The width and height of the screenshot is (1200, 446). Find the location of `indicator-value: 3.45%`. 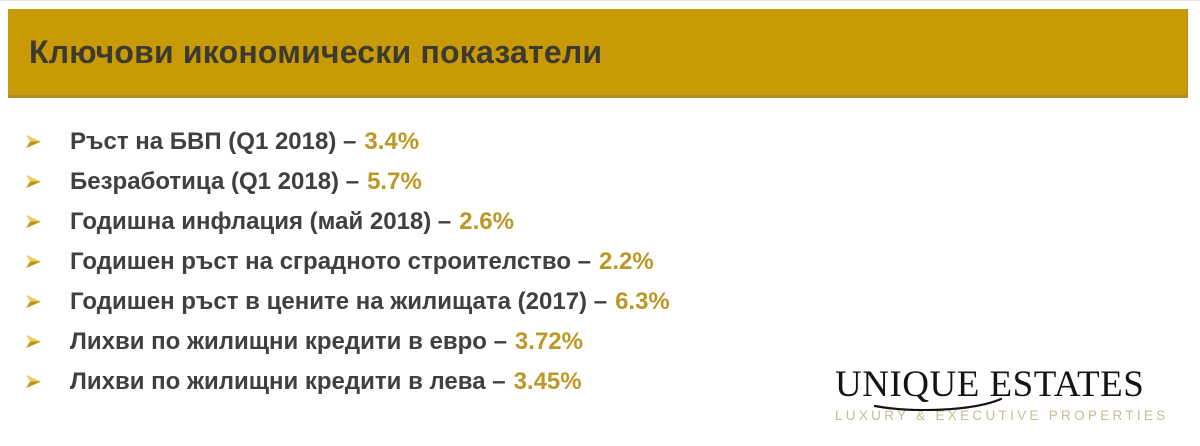

indicator-value: 3.45% is located at coordinates (547, 381).